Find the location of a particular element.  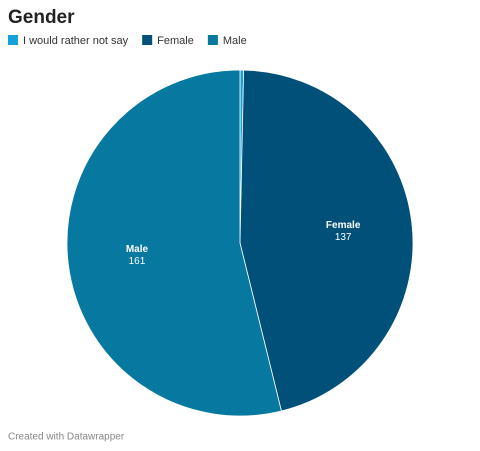

legend-label: I would rather not say is located at coordinates (76, 41).